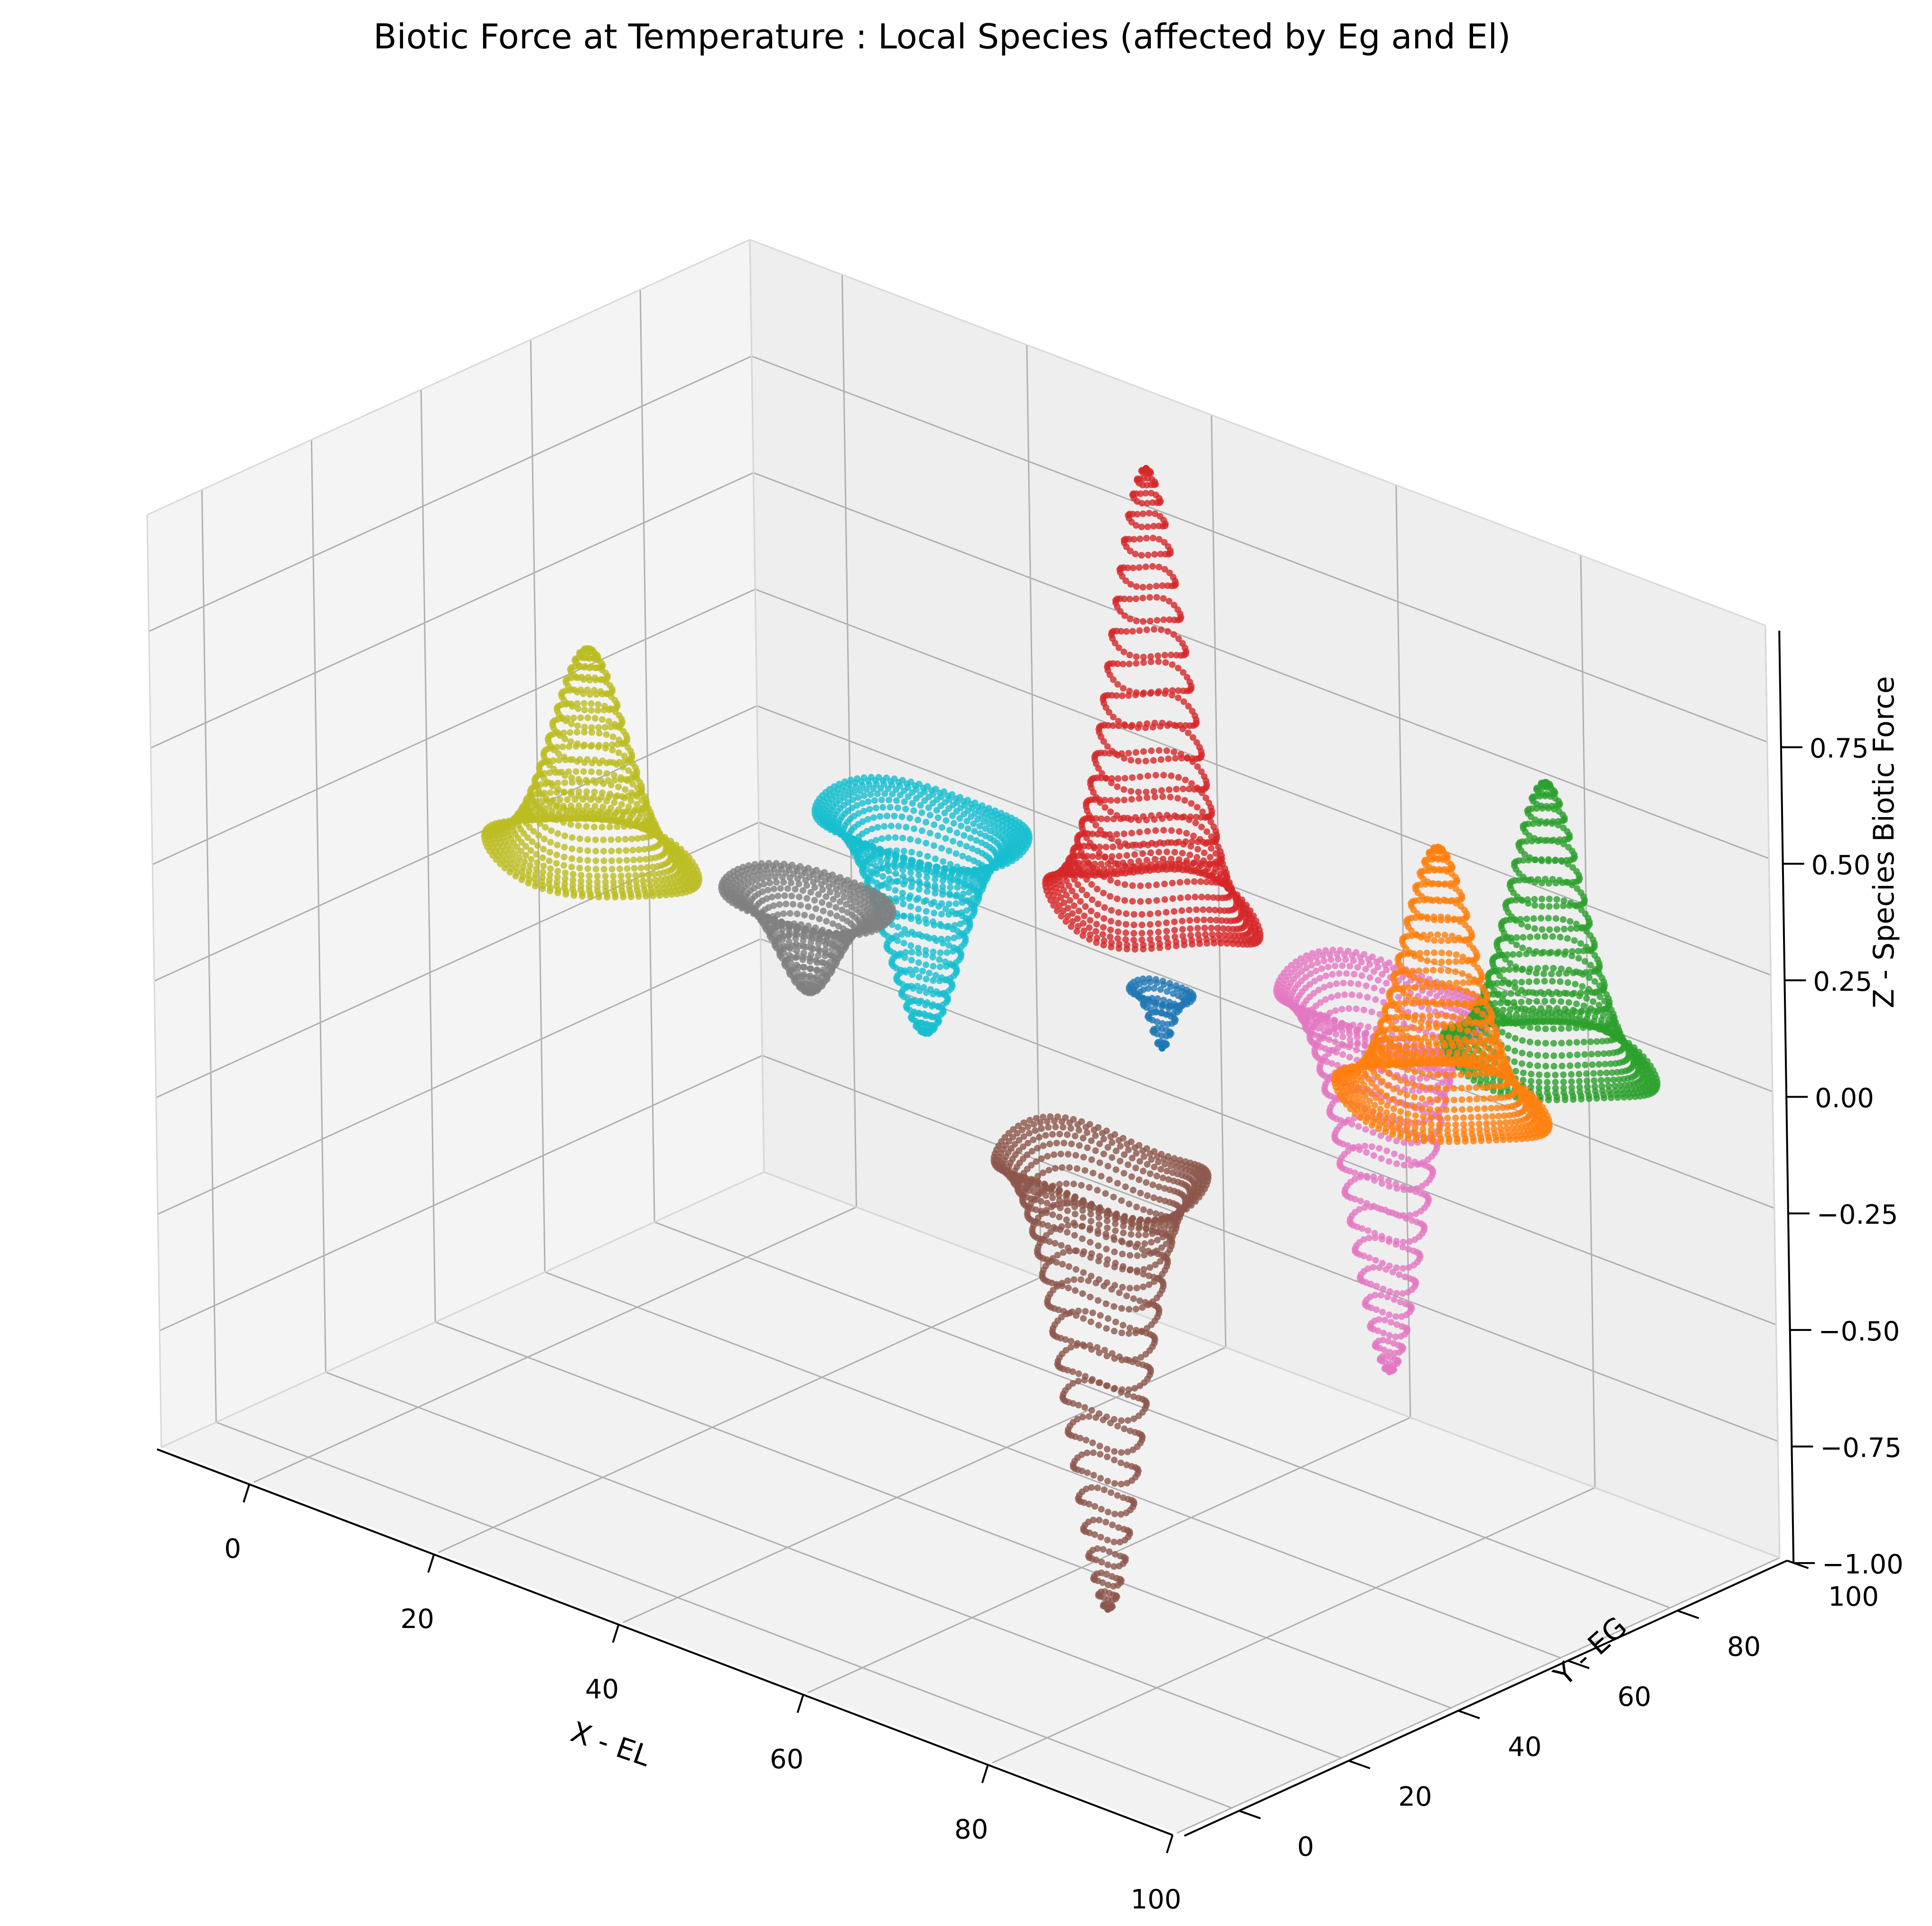  What do you see at coordinates (740, 1415) in the screenshot?
I see `grid-line-x-floor` at bounding box center [740, 1415].